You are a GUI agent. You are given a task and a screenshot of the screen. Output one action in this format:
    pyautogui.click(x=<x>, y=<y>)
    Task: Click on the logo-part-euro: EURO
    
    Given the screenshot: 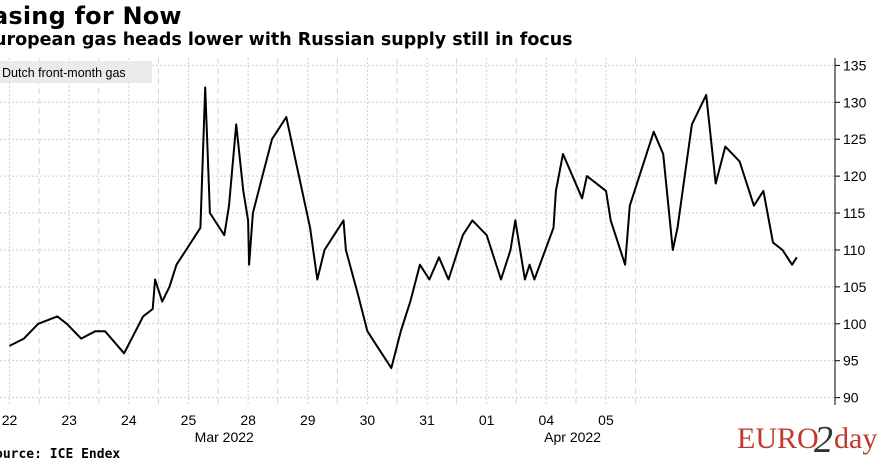 What is the action you would take?
    pyautogui.click(x=778, y=438)
    